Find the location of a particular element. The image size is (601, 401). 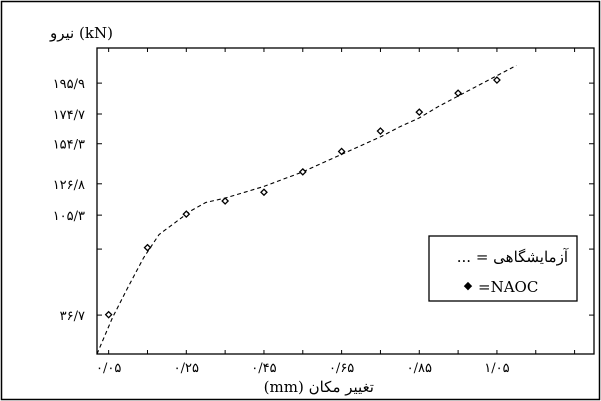

x-tick-label: ۰/۸۵ is located at coordinates (419, 368).